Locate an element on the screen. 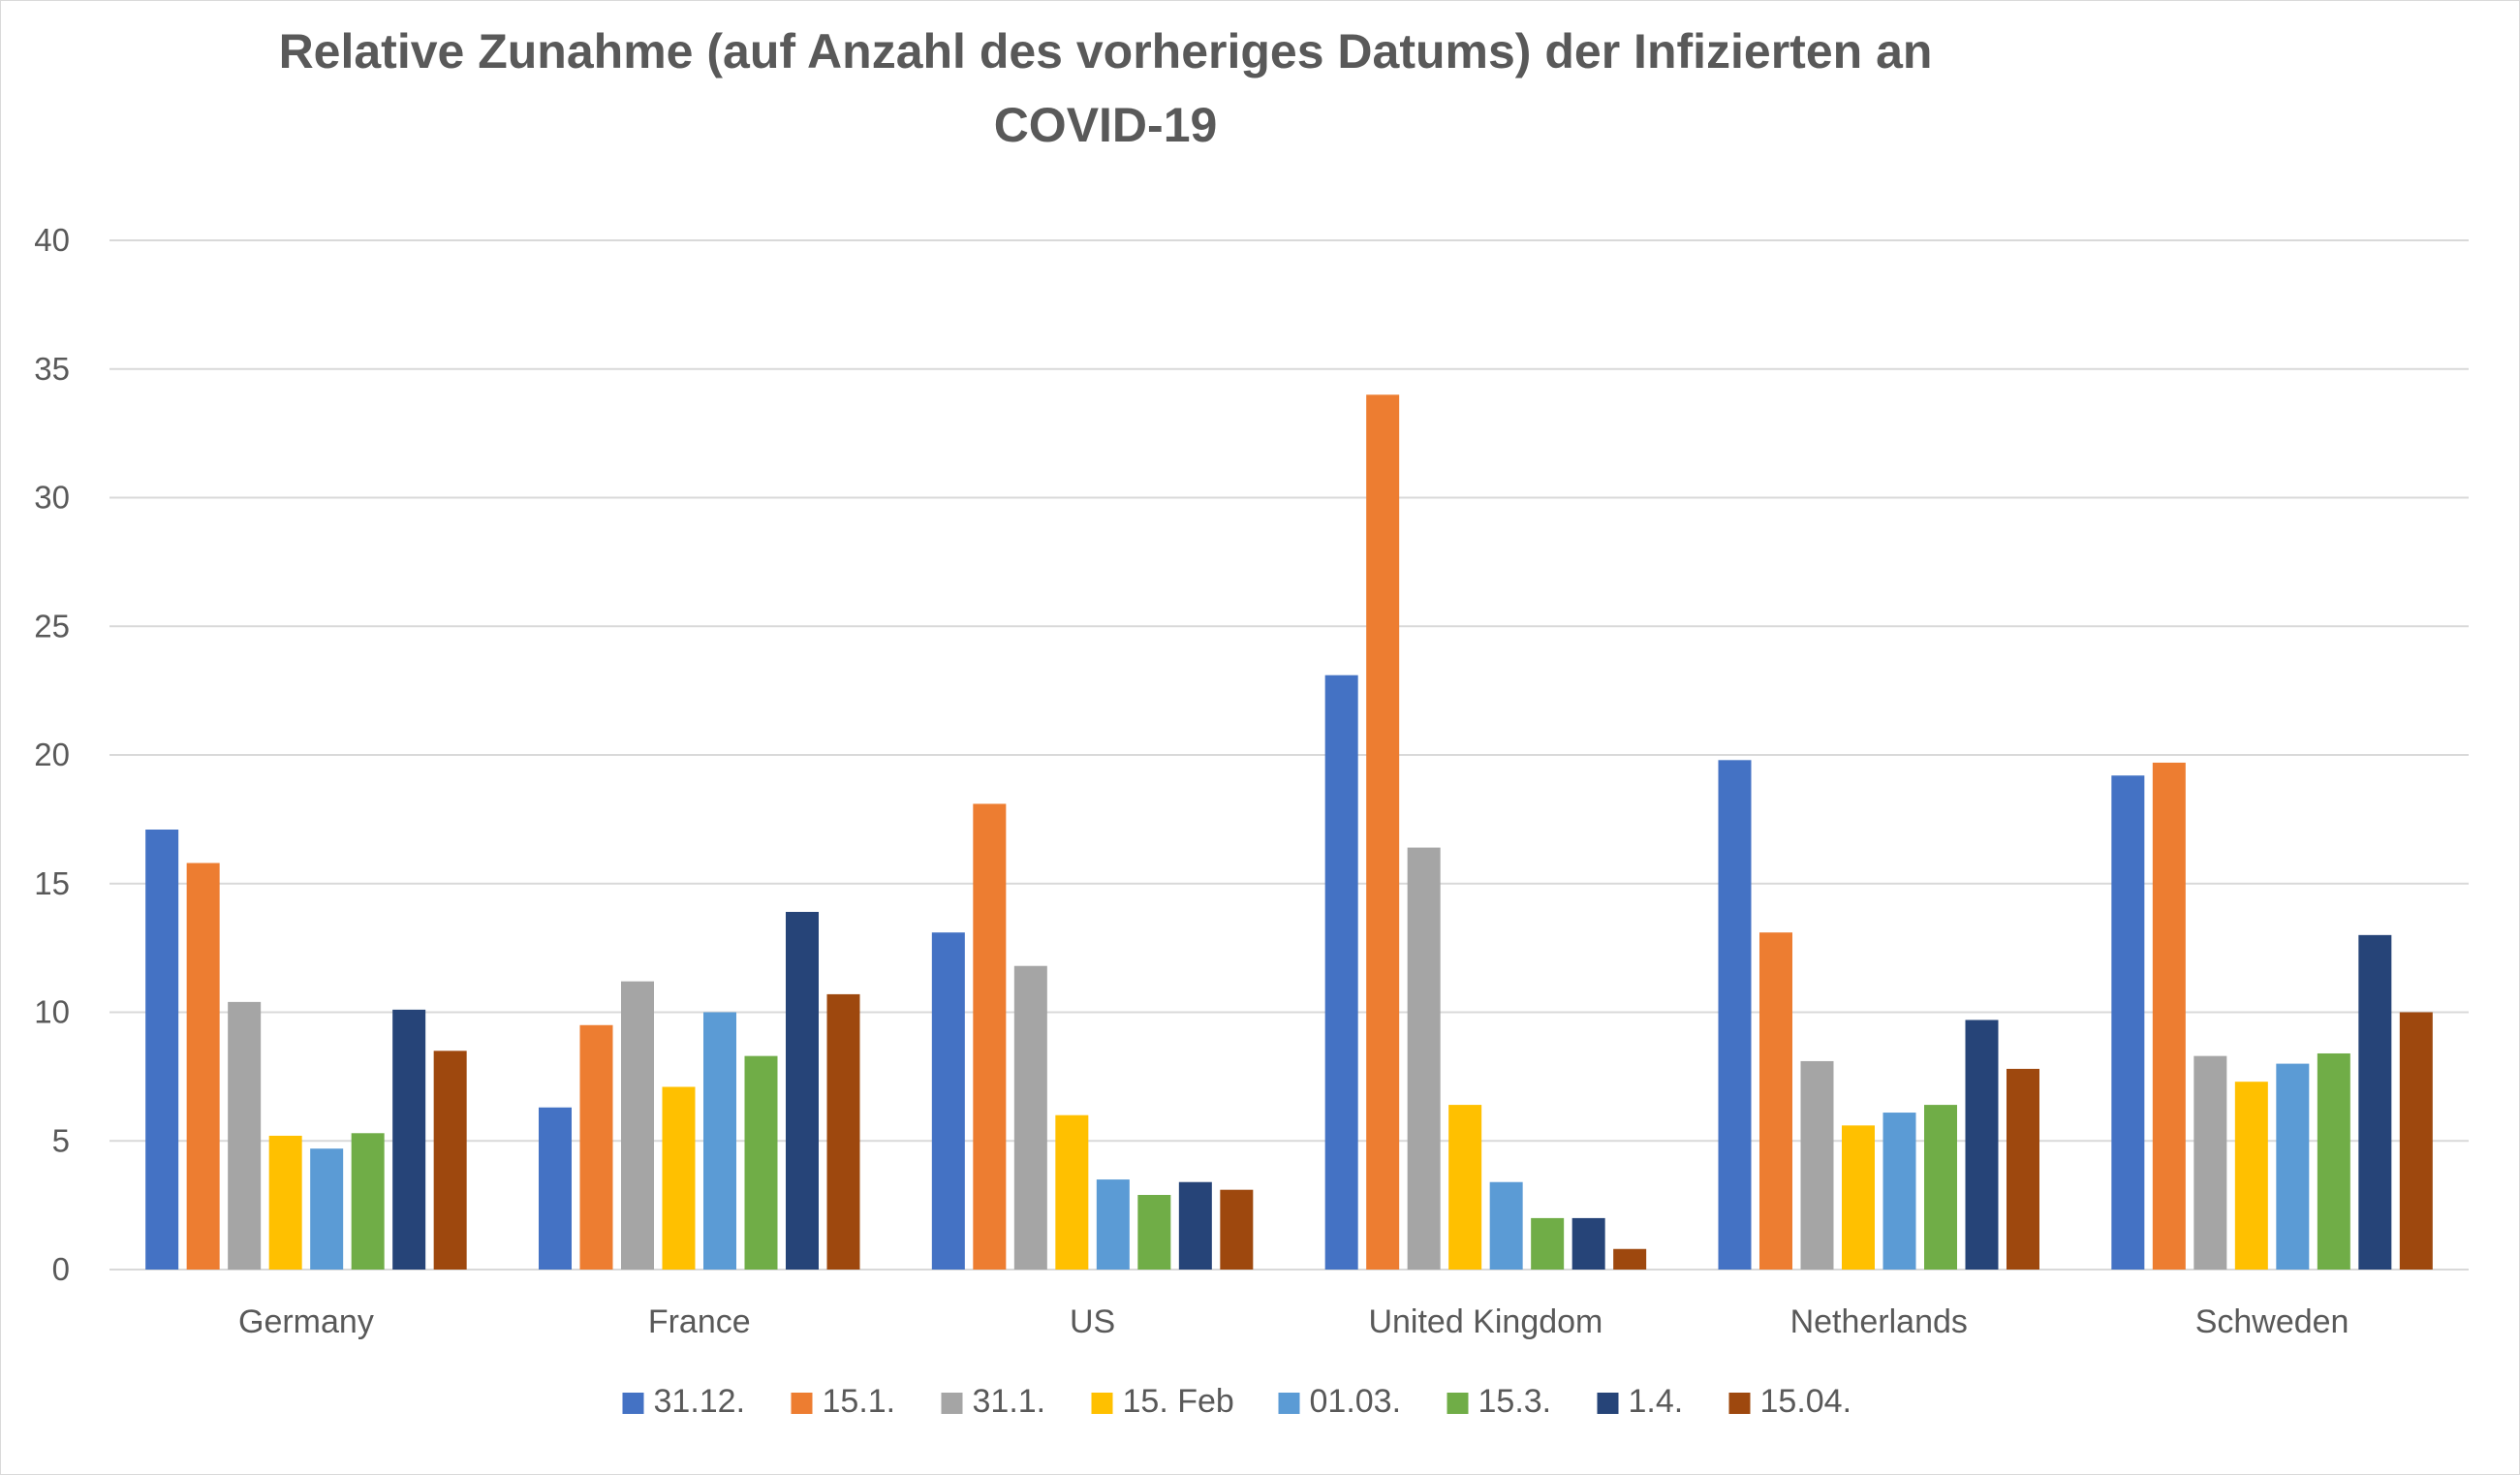 The image size is (2520, 1475). y-tick-label: 0 is located at coordinates (61, 1269).